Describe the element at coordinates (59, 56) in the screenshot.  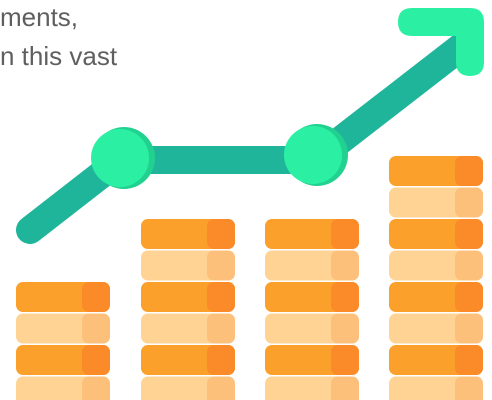
I see `caption-text-line-2: n this vast` at that location.